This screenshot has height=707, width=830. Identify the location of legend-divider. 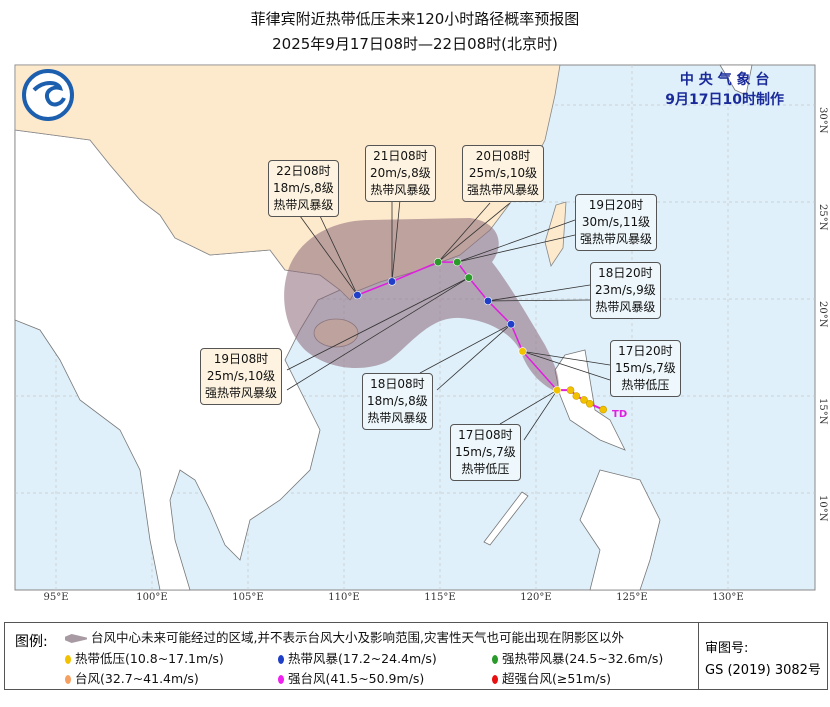
(698, 656).